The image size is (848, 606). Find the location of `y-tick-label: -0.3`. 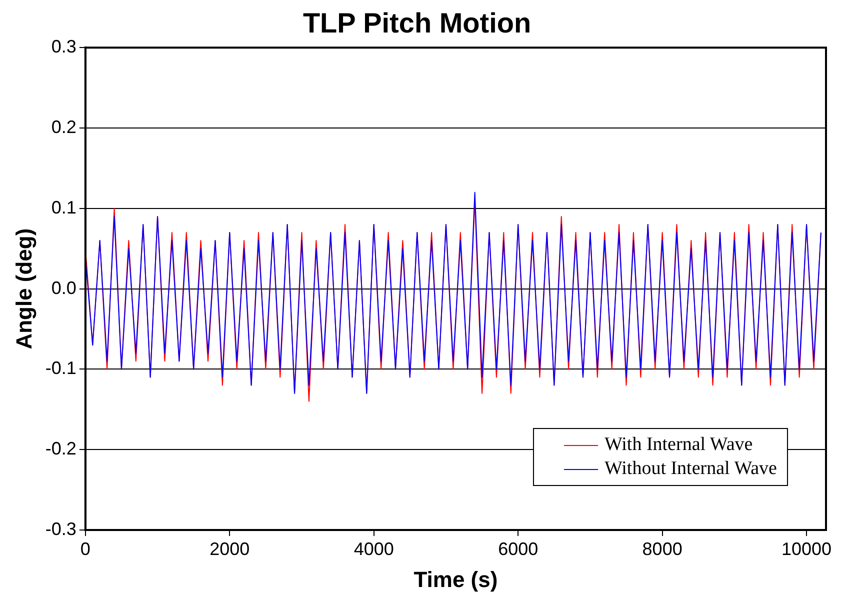

y-tick-label: -0.3 is located at coordinates (60, 528).